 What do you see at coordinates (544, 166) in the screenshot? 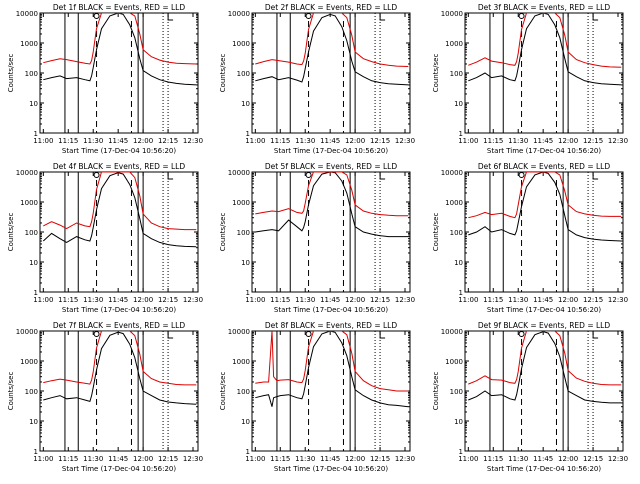
I see `panel-title: Det 6f BLACK = Events, RED = LLD` at bounding box center [544, 166].